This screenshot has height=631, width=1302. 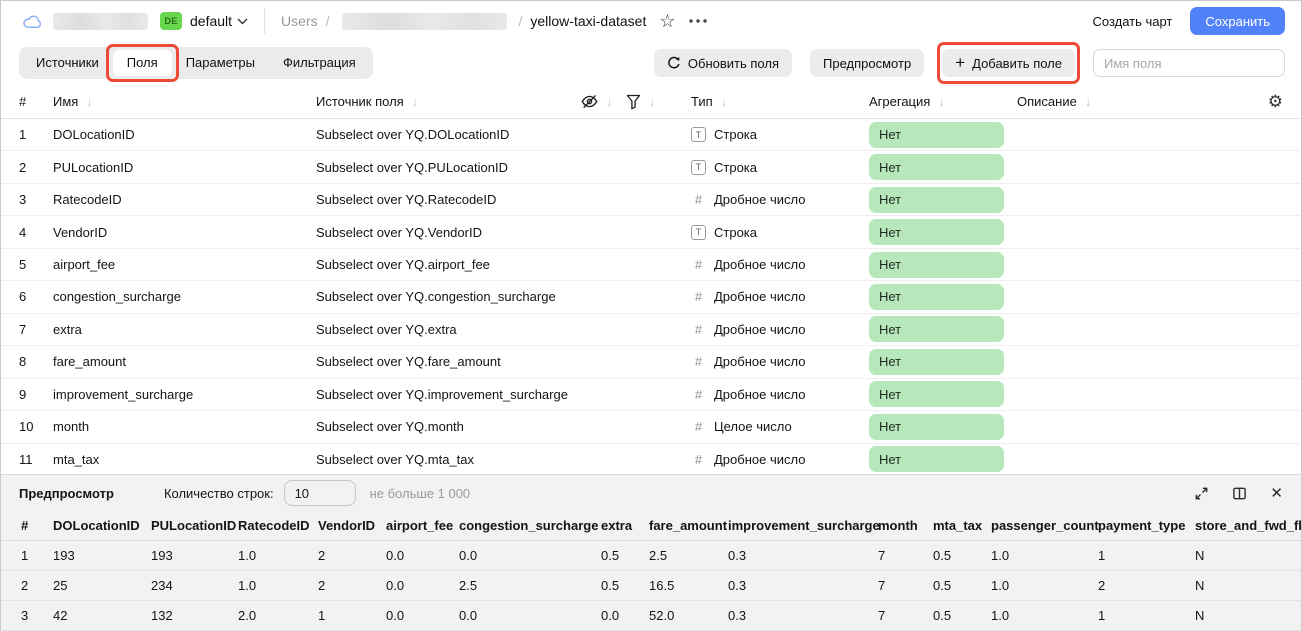 What do you see at coordinates (448, 101) in the screenshot?
I see `col-source: Источник поля ↓` at bounding box center [448, 101].